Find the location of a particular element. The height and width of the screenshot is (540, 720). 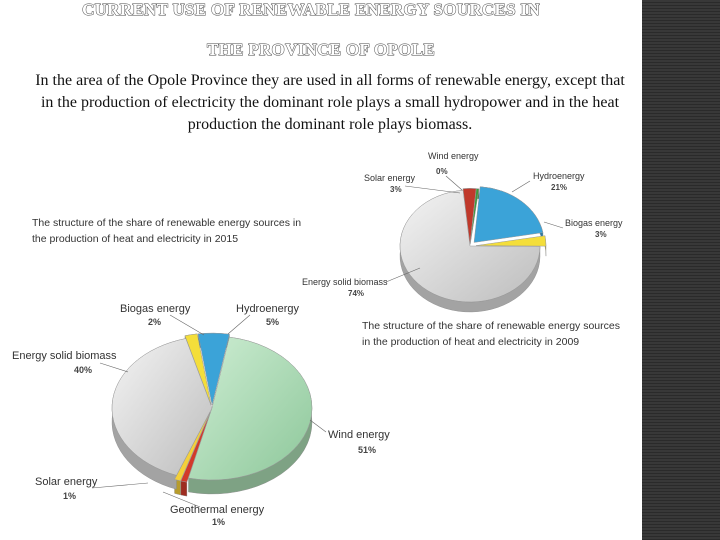

chart-2009-slice-hydroenergy is located at coordinates (508, 214).